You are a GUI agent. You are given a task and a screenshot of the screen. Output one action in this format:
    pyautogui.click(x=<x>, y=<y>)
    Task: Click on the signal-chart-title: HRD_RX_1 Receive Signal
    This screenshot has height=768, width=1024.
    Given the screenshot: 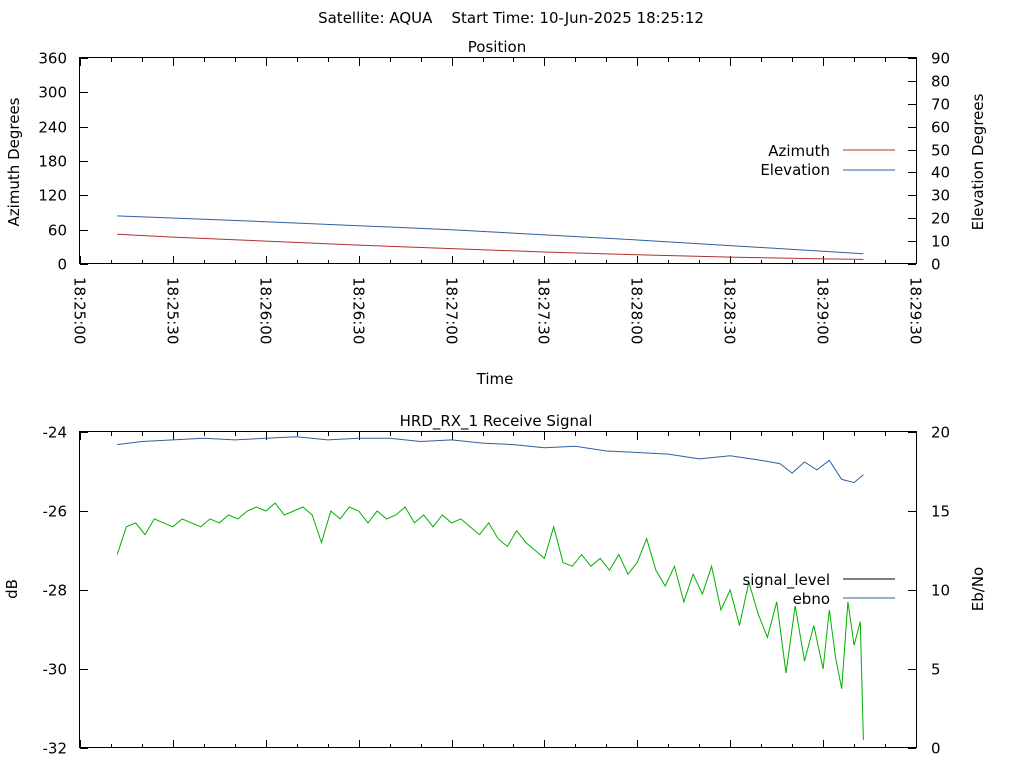 What is the action you would take?
    pyautogui.click(x=496, y=421)
    